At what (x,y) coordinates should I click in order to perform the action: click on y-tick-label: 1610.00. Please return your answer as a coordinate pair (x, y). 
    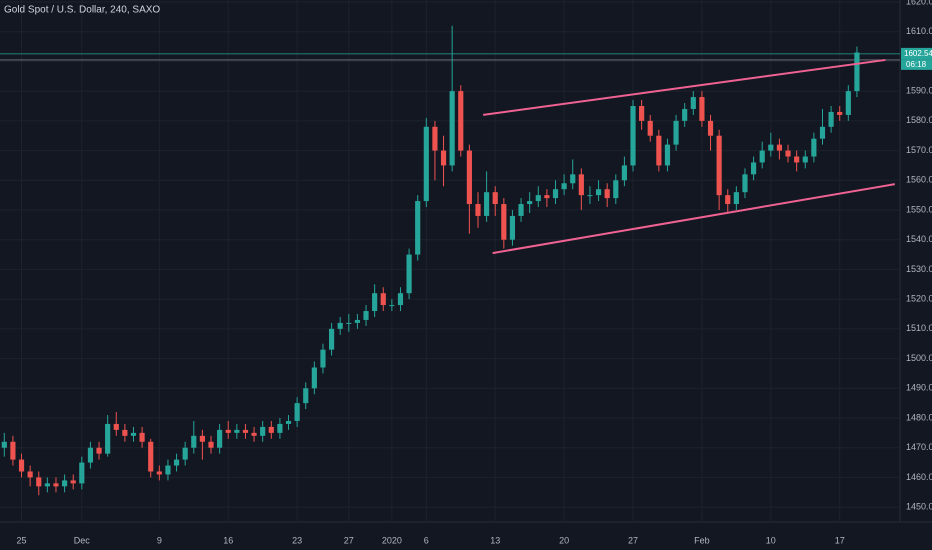
    Looking at the image, I should click on (919, 31).